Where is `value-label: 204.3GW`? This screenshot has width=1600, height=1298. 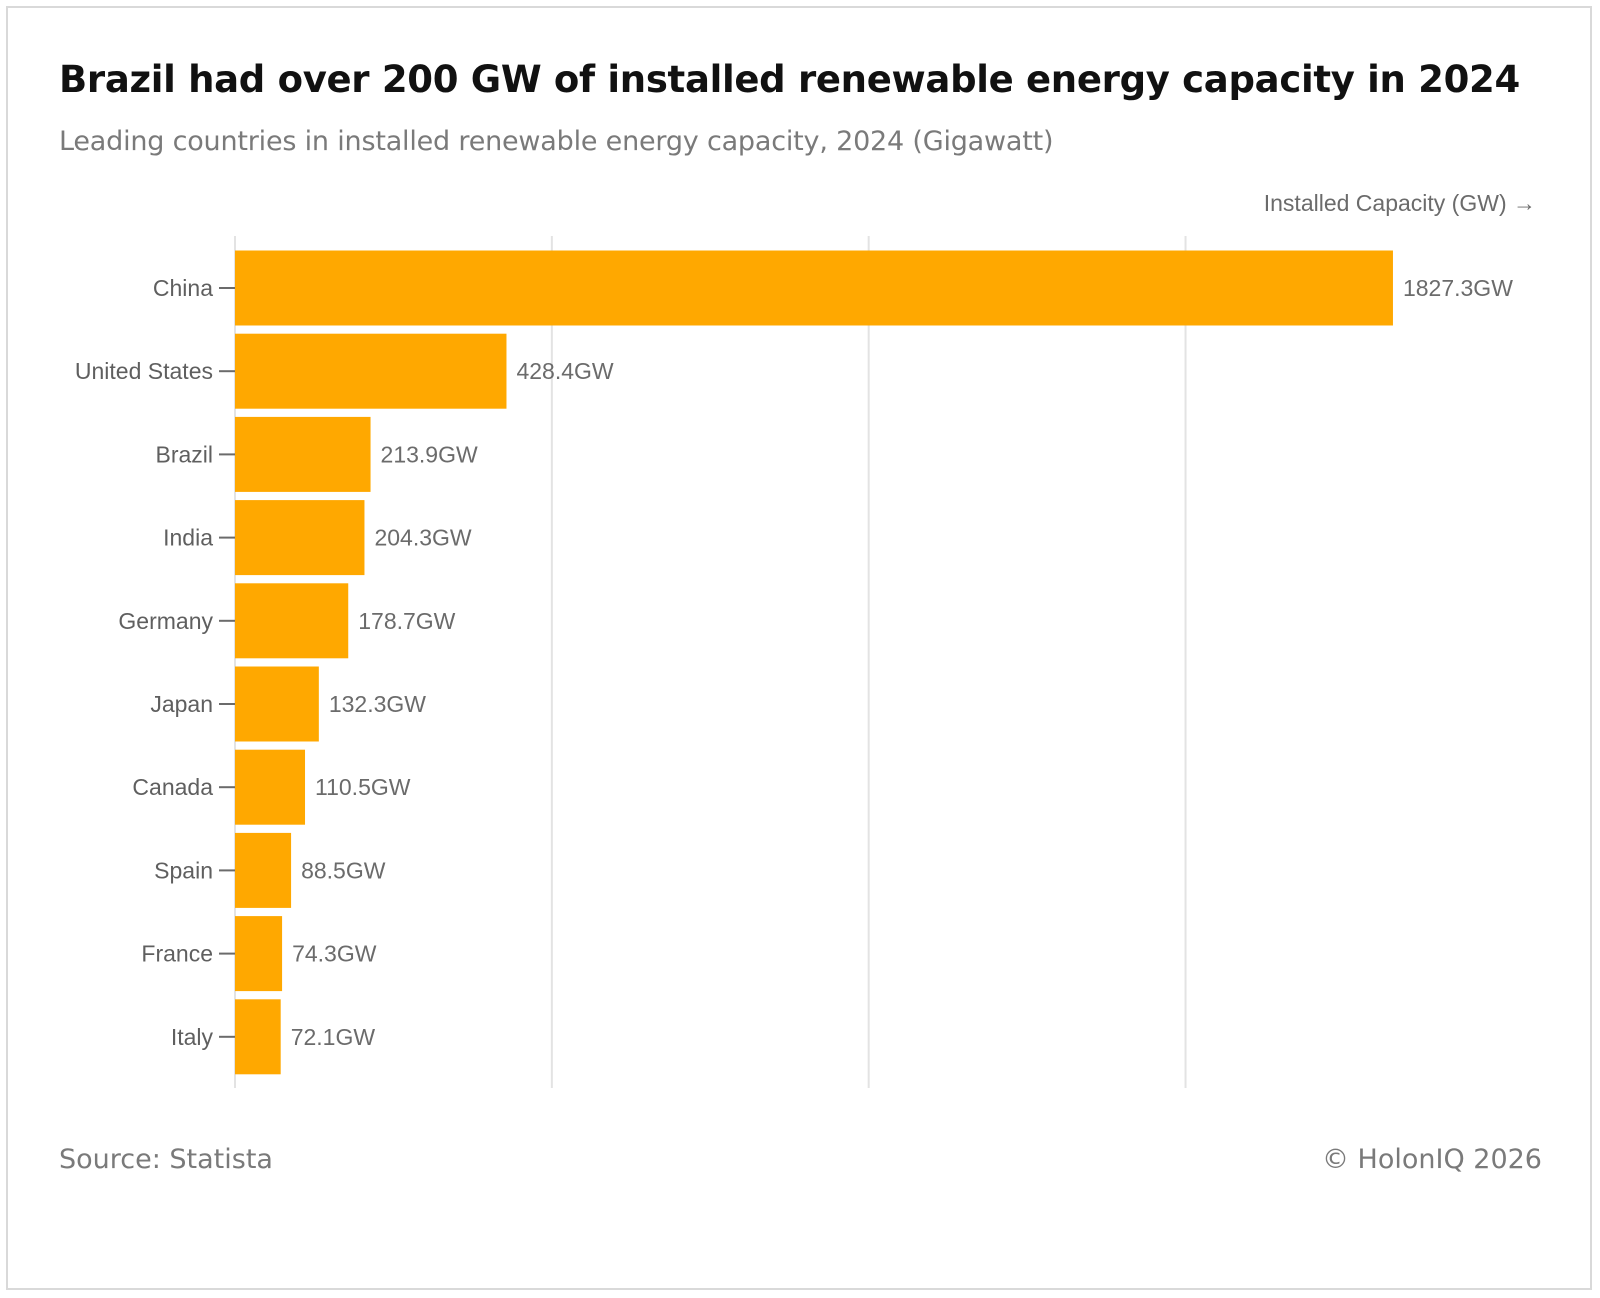
value-label: 204.3GW is located at coordinates (422, 538).